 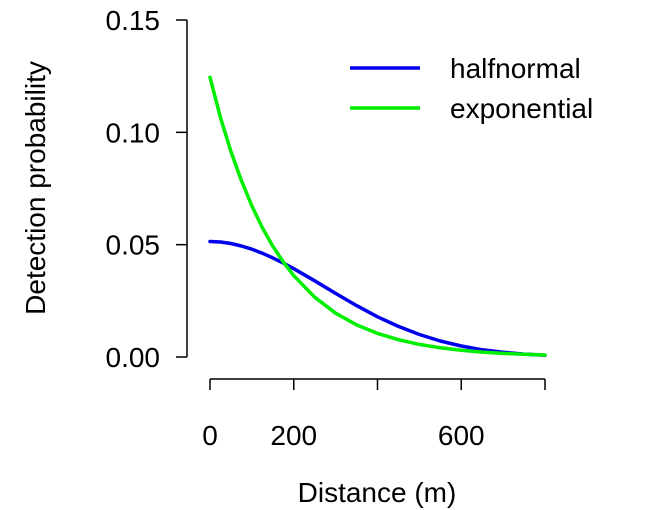 What do you see at coordinates (210, 435) in the screenshot?
I see `x-tick-label: 0` at bounding box center [210, 435].